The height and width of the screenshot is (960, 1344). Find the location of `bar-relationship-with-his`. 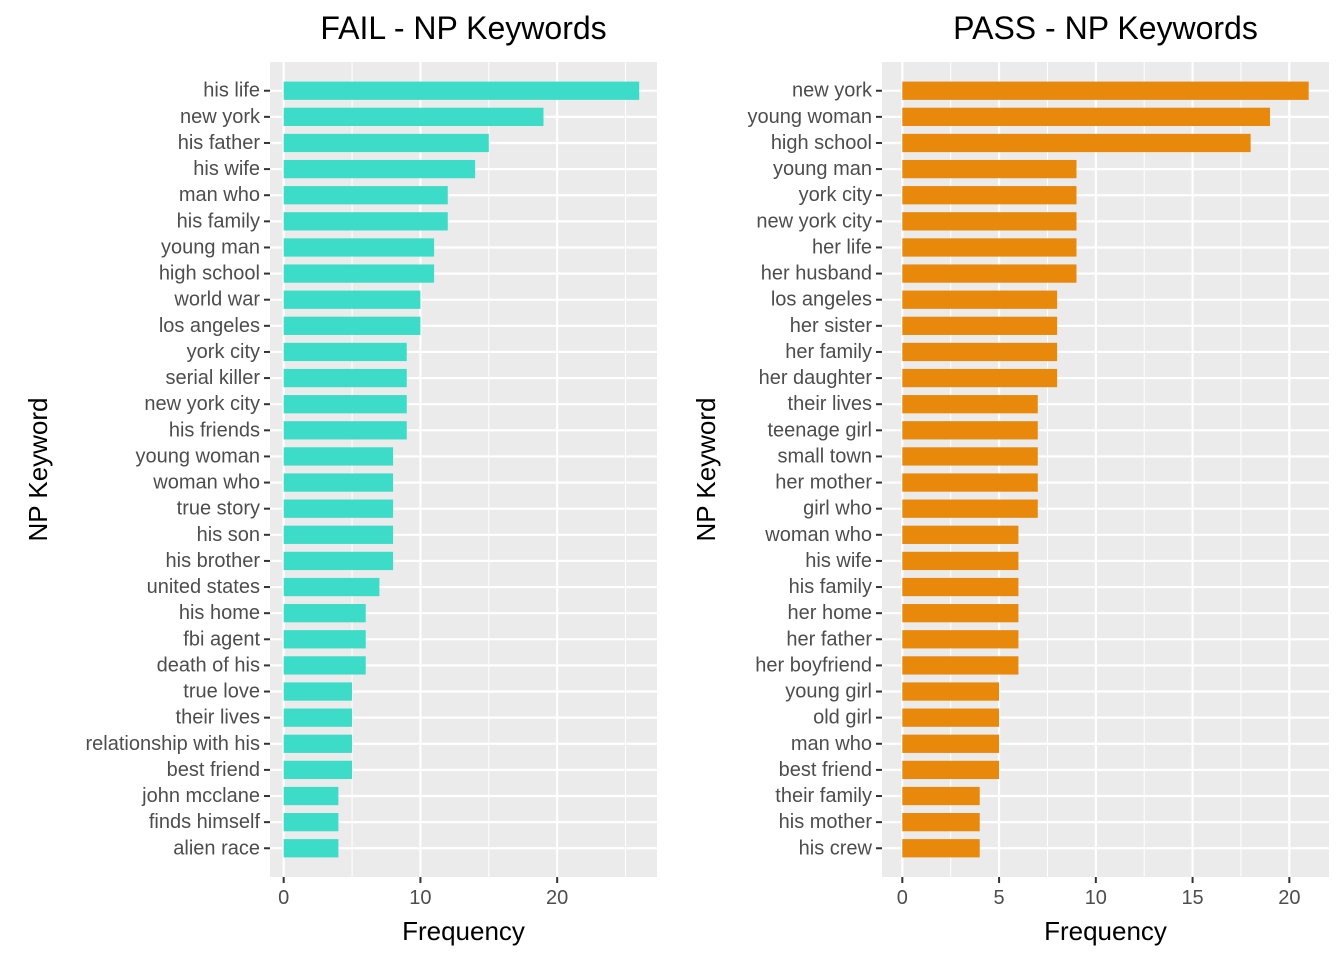

bar-relationship-with-his is located at coordinates (318, 743).